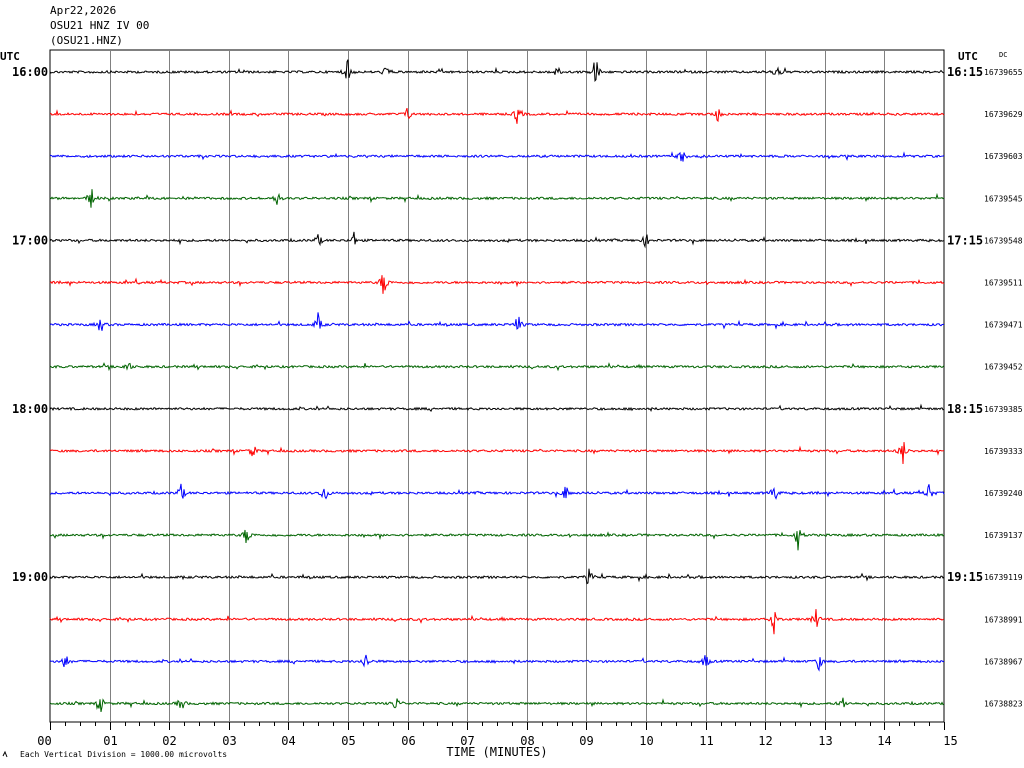  I want to click on x-tick-label: 14, so click(884, 741).